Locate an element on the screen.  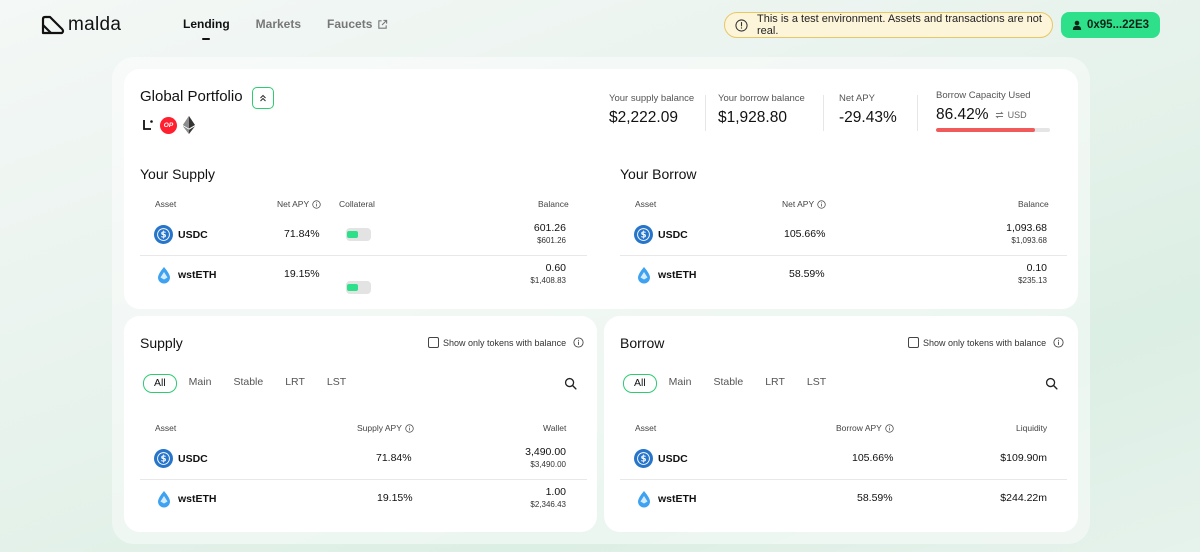
row-liquidity: $244.22m is located at coordinates (1023, 498).